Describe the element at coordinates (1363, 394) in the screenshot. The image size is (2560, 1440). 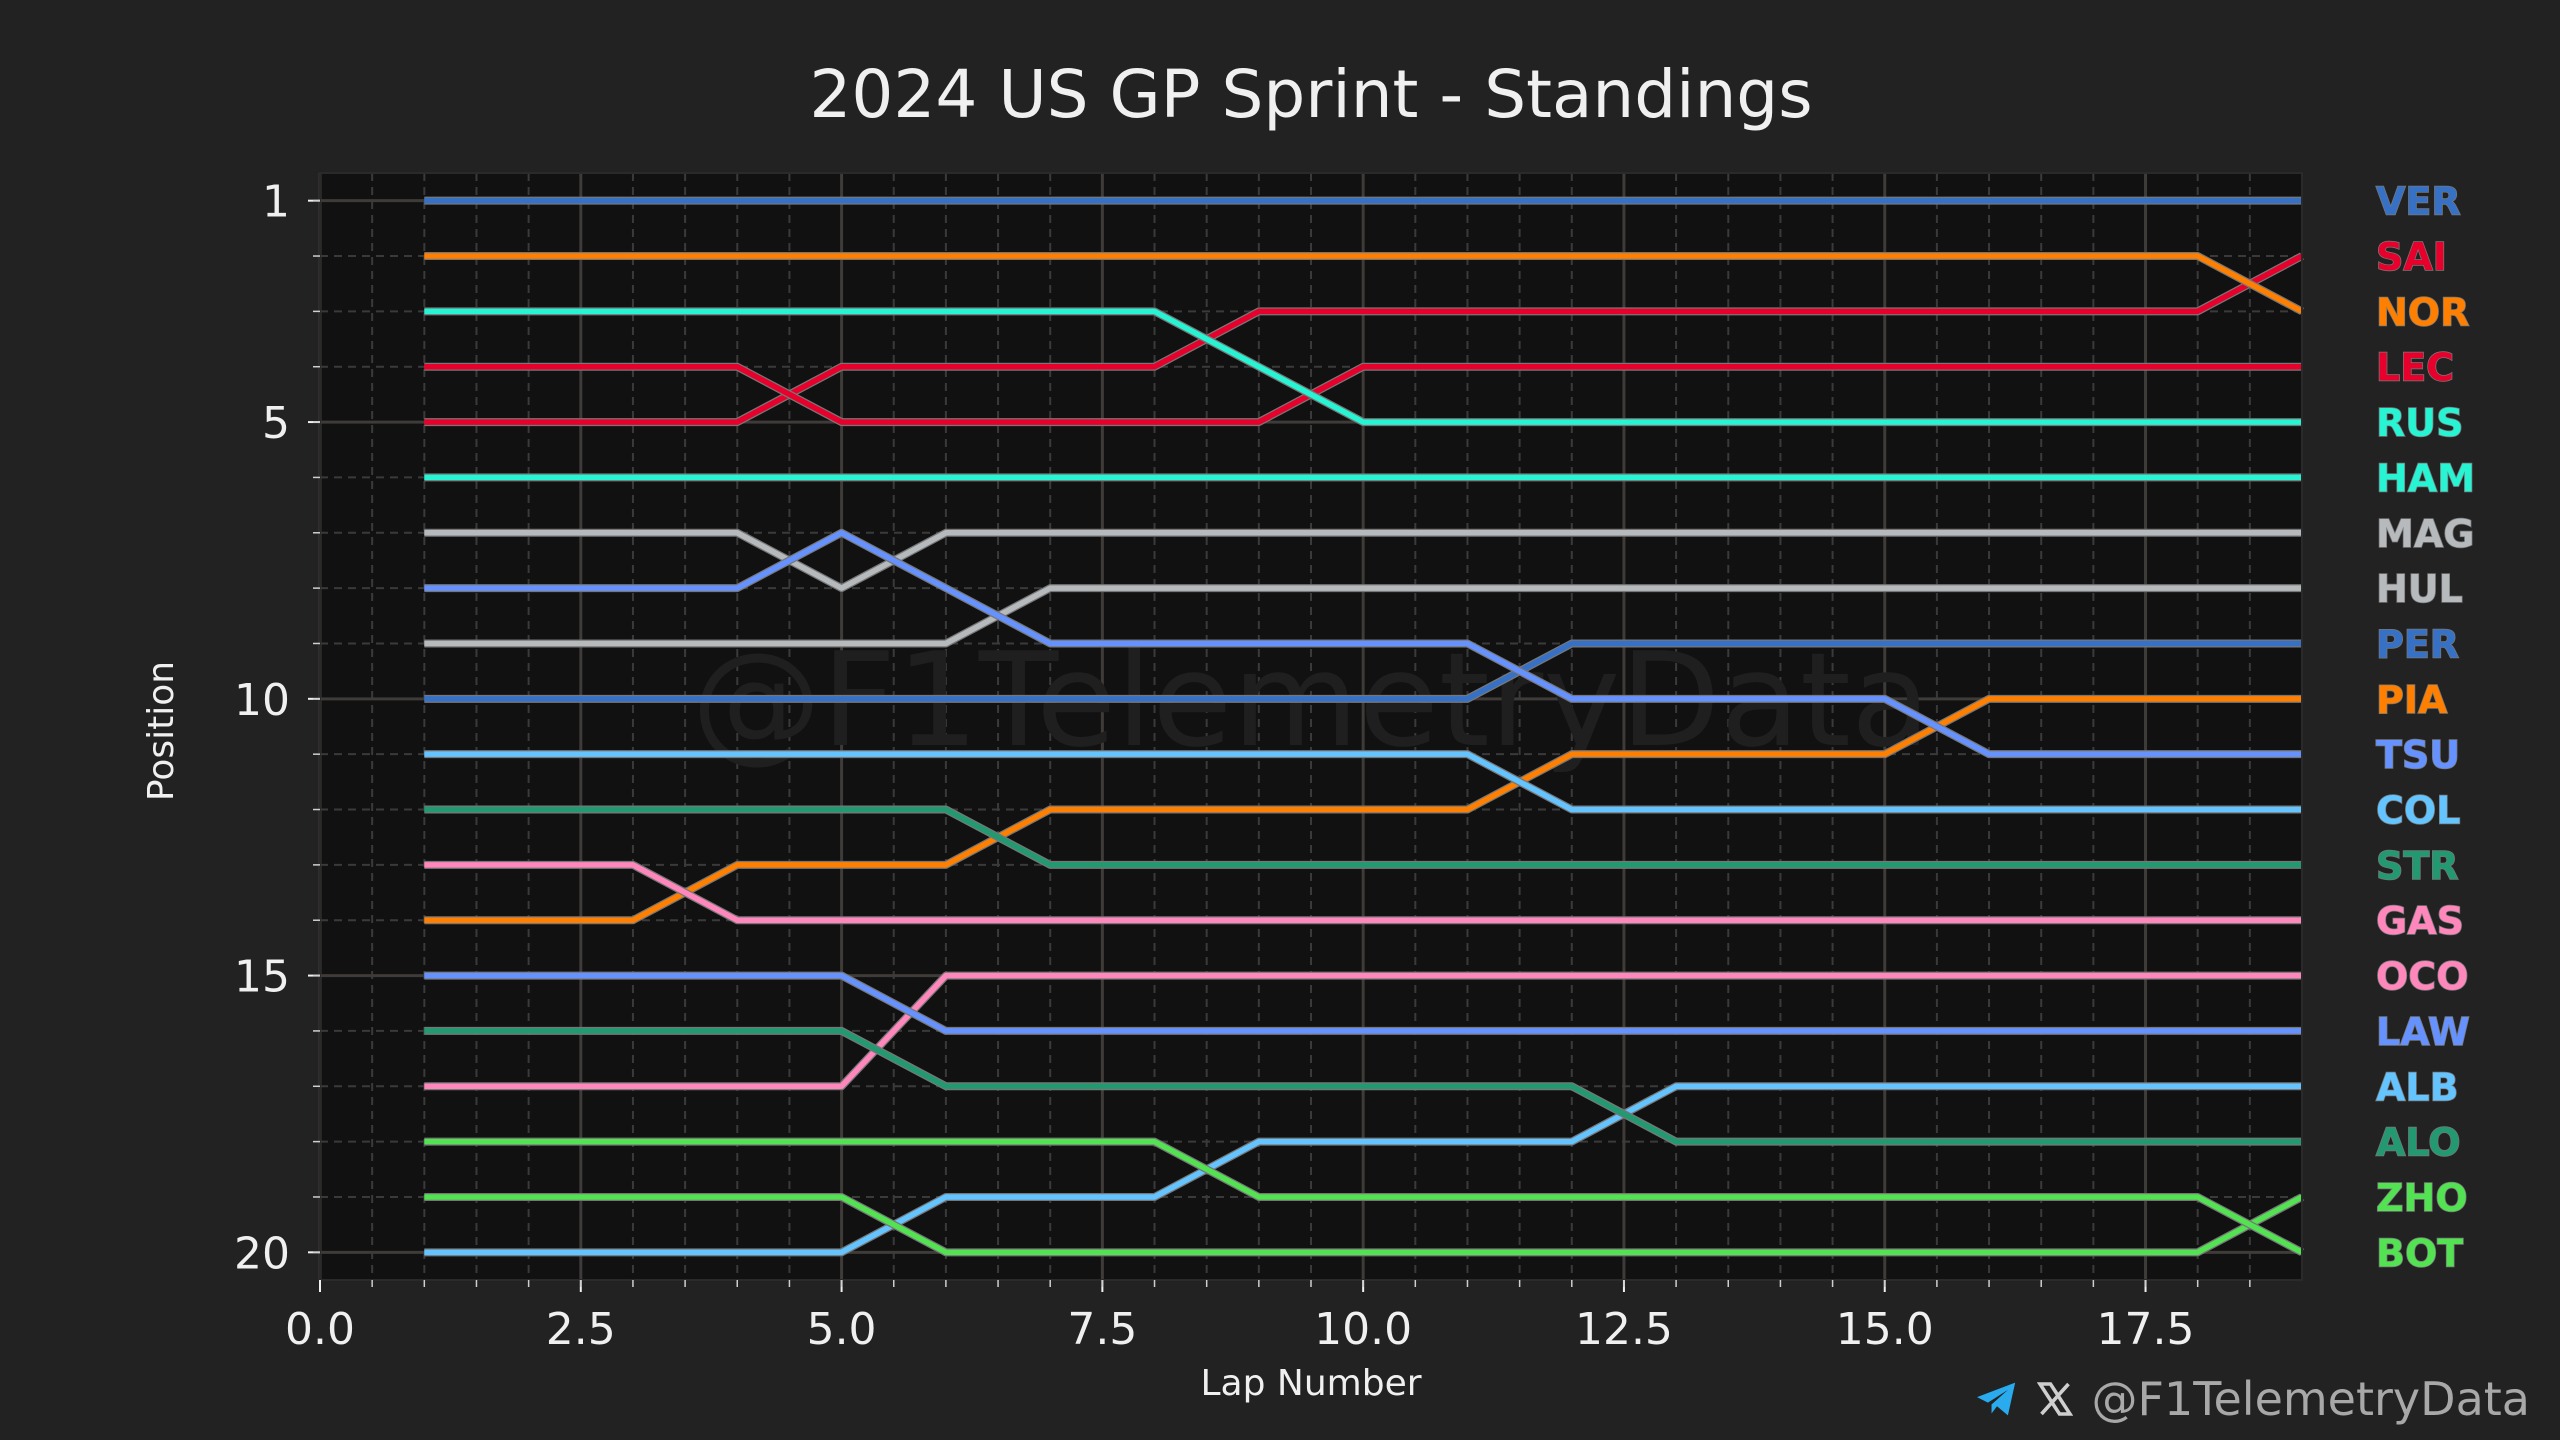
I see `series-line-lec` at that location.